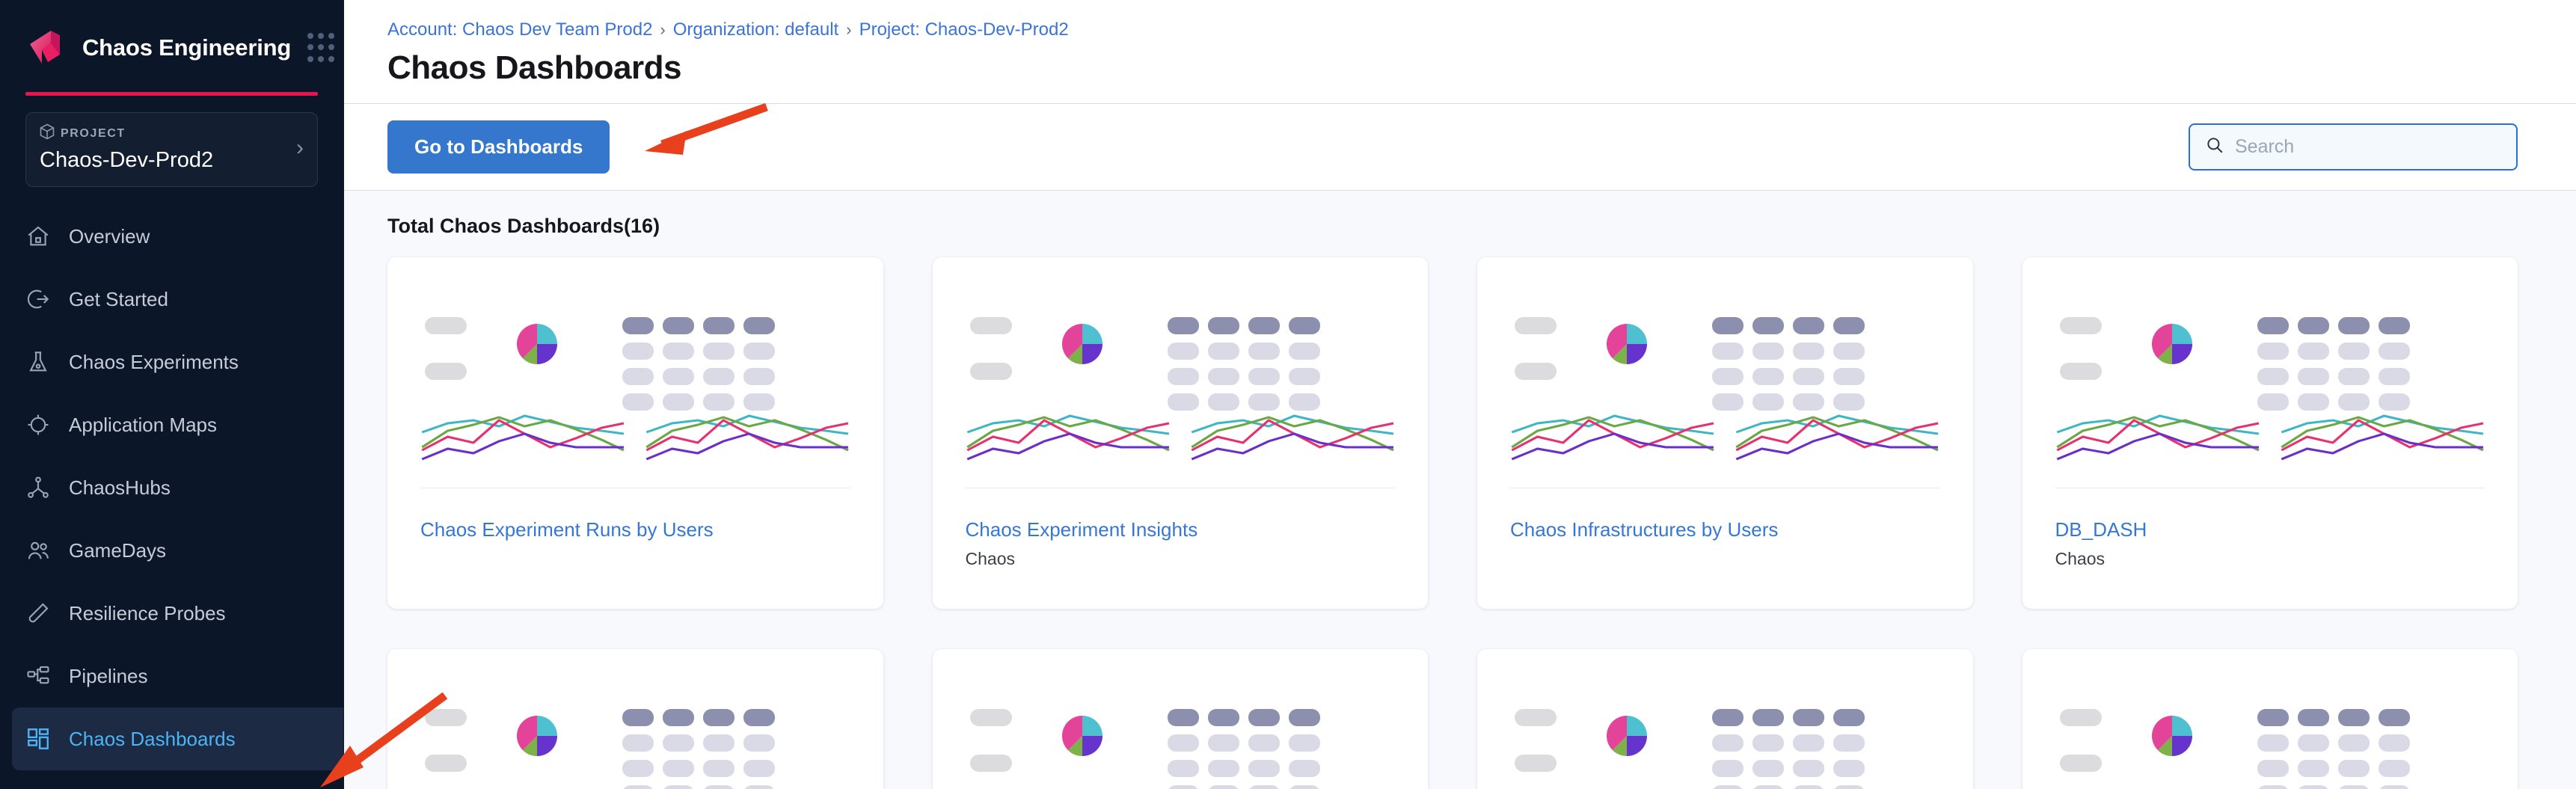 This screenshot has width=2576, height=789. What do you see at coordinates (154, 361) in the screenshot?
I see `sidebar-item-label: Chaos Experiments` at bounding box center [154, 361].